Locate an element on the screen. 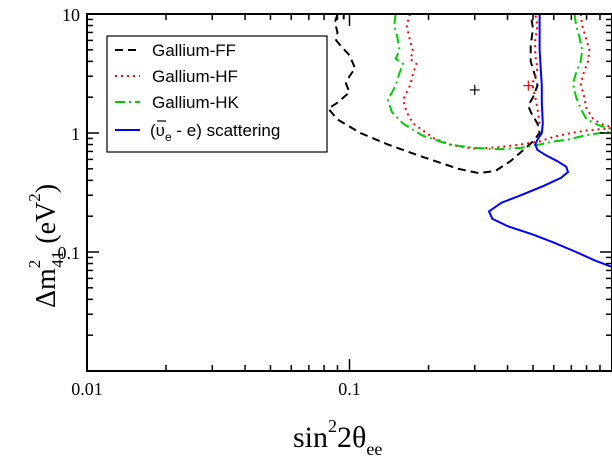  x-axis-title-sin: sin is located at coordinates (310, 437).